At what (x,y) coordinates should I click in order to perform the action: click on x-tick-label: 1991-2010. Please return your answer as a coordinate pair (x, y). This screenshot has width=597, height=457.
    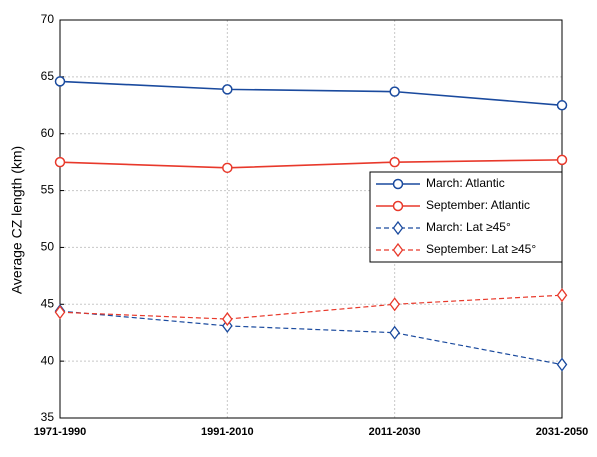
    Looking at the image, I should click on (227, 432).